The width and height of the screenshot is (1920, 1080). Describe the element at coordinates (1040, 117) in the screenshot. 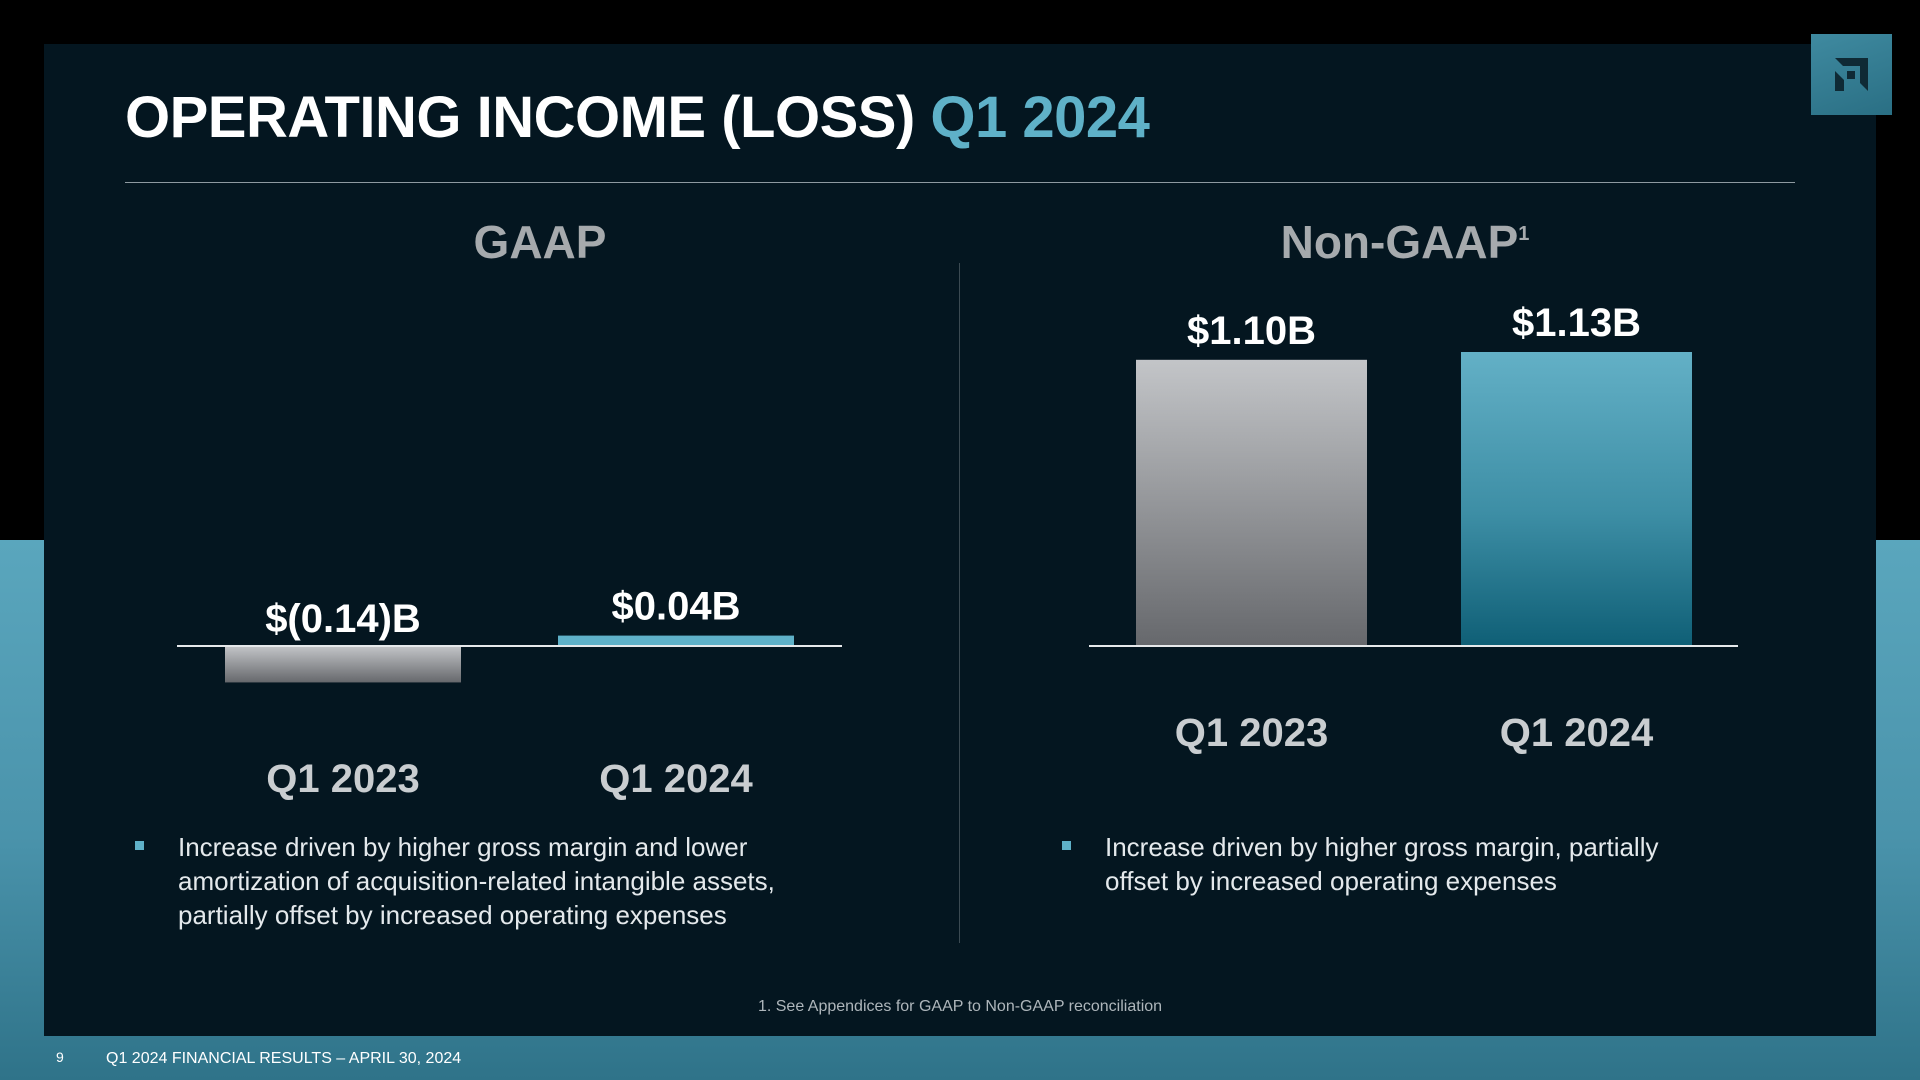

I see `page-title-accent: Q1 2024` at that location.